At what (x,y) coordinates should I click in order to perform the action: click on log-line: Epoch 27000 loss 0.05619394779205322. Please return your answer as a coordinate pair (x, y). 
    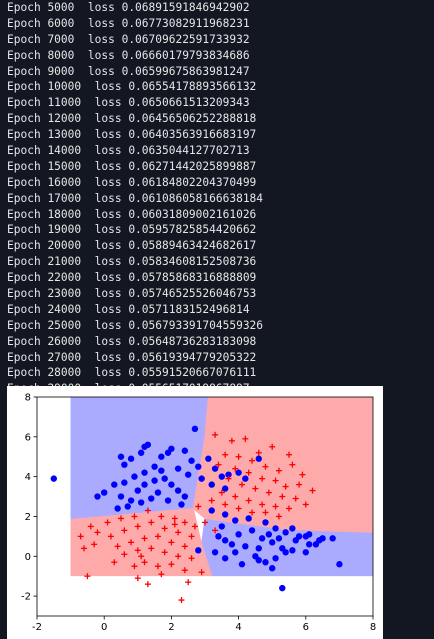
    Looking at the image, I should click on (135, 358).